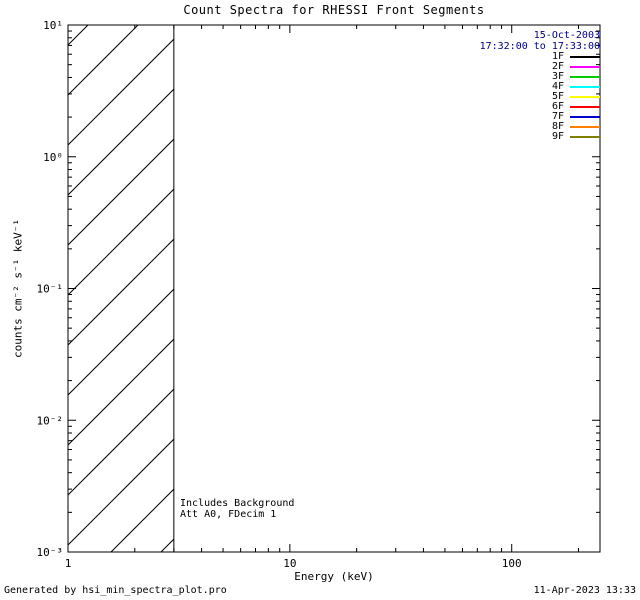  I want to click on annotation-attenuator-state: Att A0, FDecim 1, so click(228, 514).